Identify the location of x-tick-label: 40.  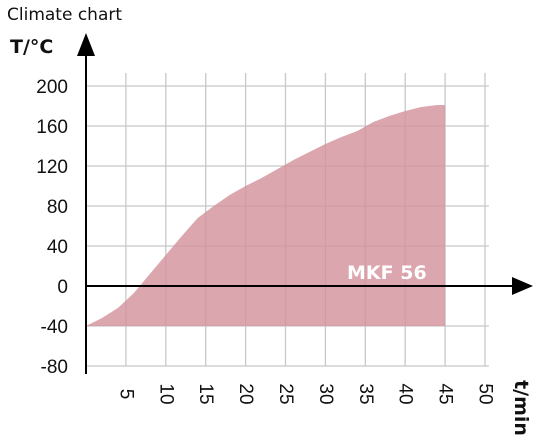
(405, 393).